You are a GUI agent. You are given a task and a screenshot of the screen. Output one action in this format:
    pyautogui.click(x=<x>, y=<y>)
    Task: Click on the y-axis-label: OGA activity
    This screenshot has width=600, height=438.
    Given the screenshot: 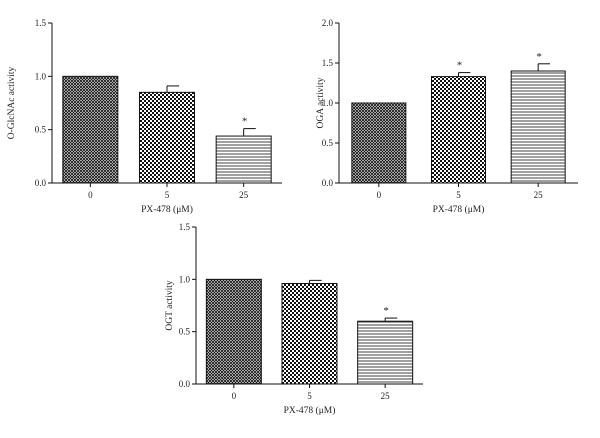 What is the action you would take?
    pyautogui.click(x=321, y=102)
    